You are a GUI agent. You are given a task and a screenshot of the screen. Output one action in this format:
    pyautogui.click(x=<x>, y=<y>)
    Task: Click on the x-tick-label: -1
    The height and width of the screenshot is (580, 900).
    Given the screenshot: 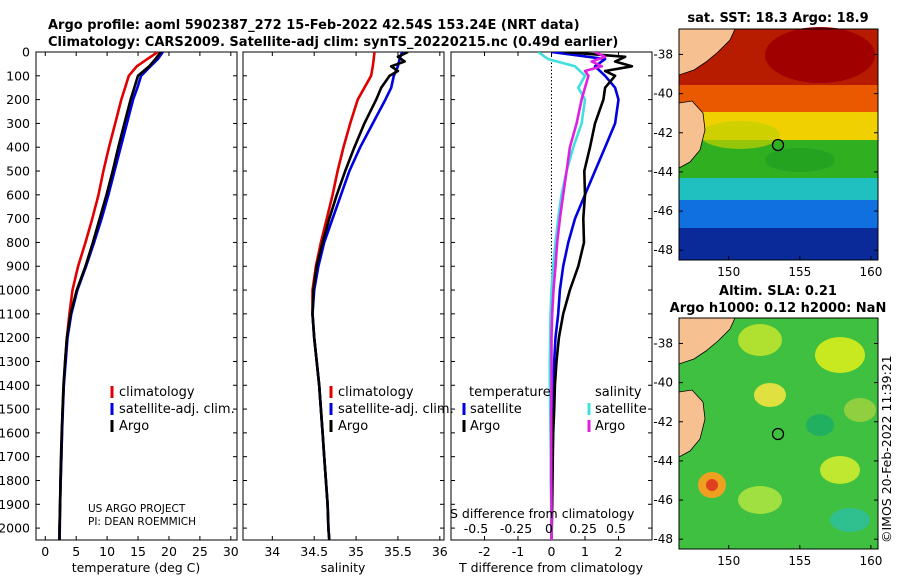 What is the action you would take?
    pyautogui.click(x=518, y=551)
    